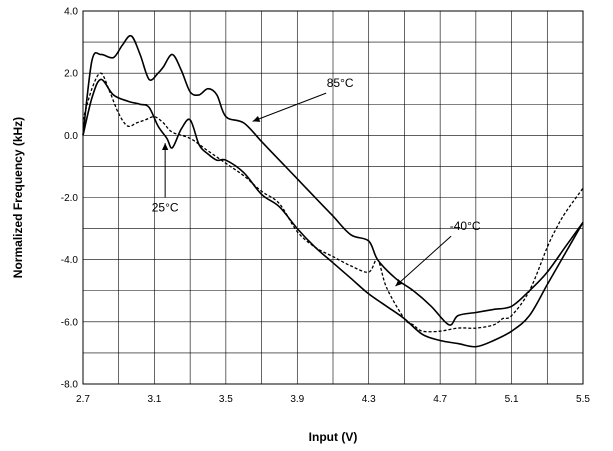 This screenshot has height=451, width=613. Describe the element at coordinates (583, 399) in the screenshot. I see `x-tick-label: 5.5` at that location.